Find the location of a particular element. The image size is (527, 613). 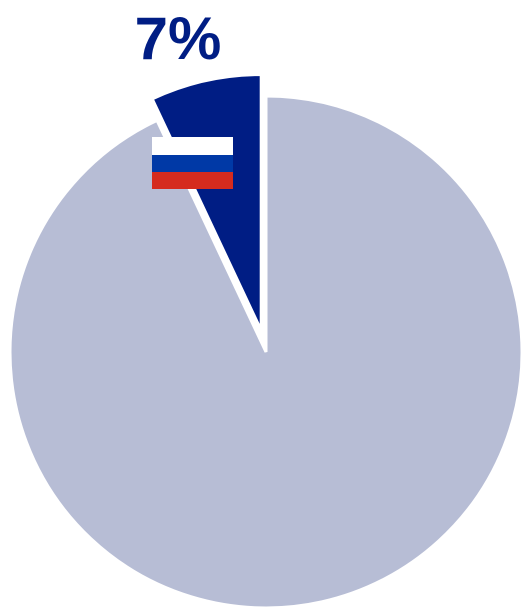

flag-stripe-blue is located at coordinates (192, 163).